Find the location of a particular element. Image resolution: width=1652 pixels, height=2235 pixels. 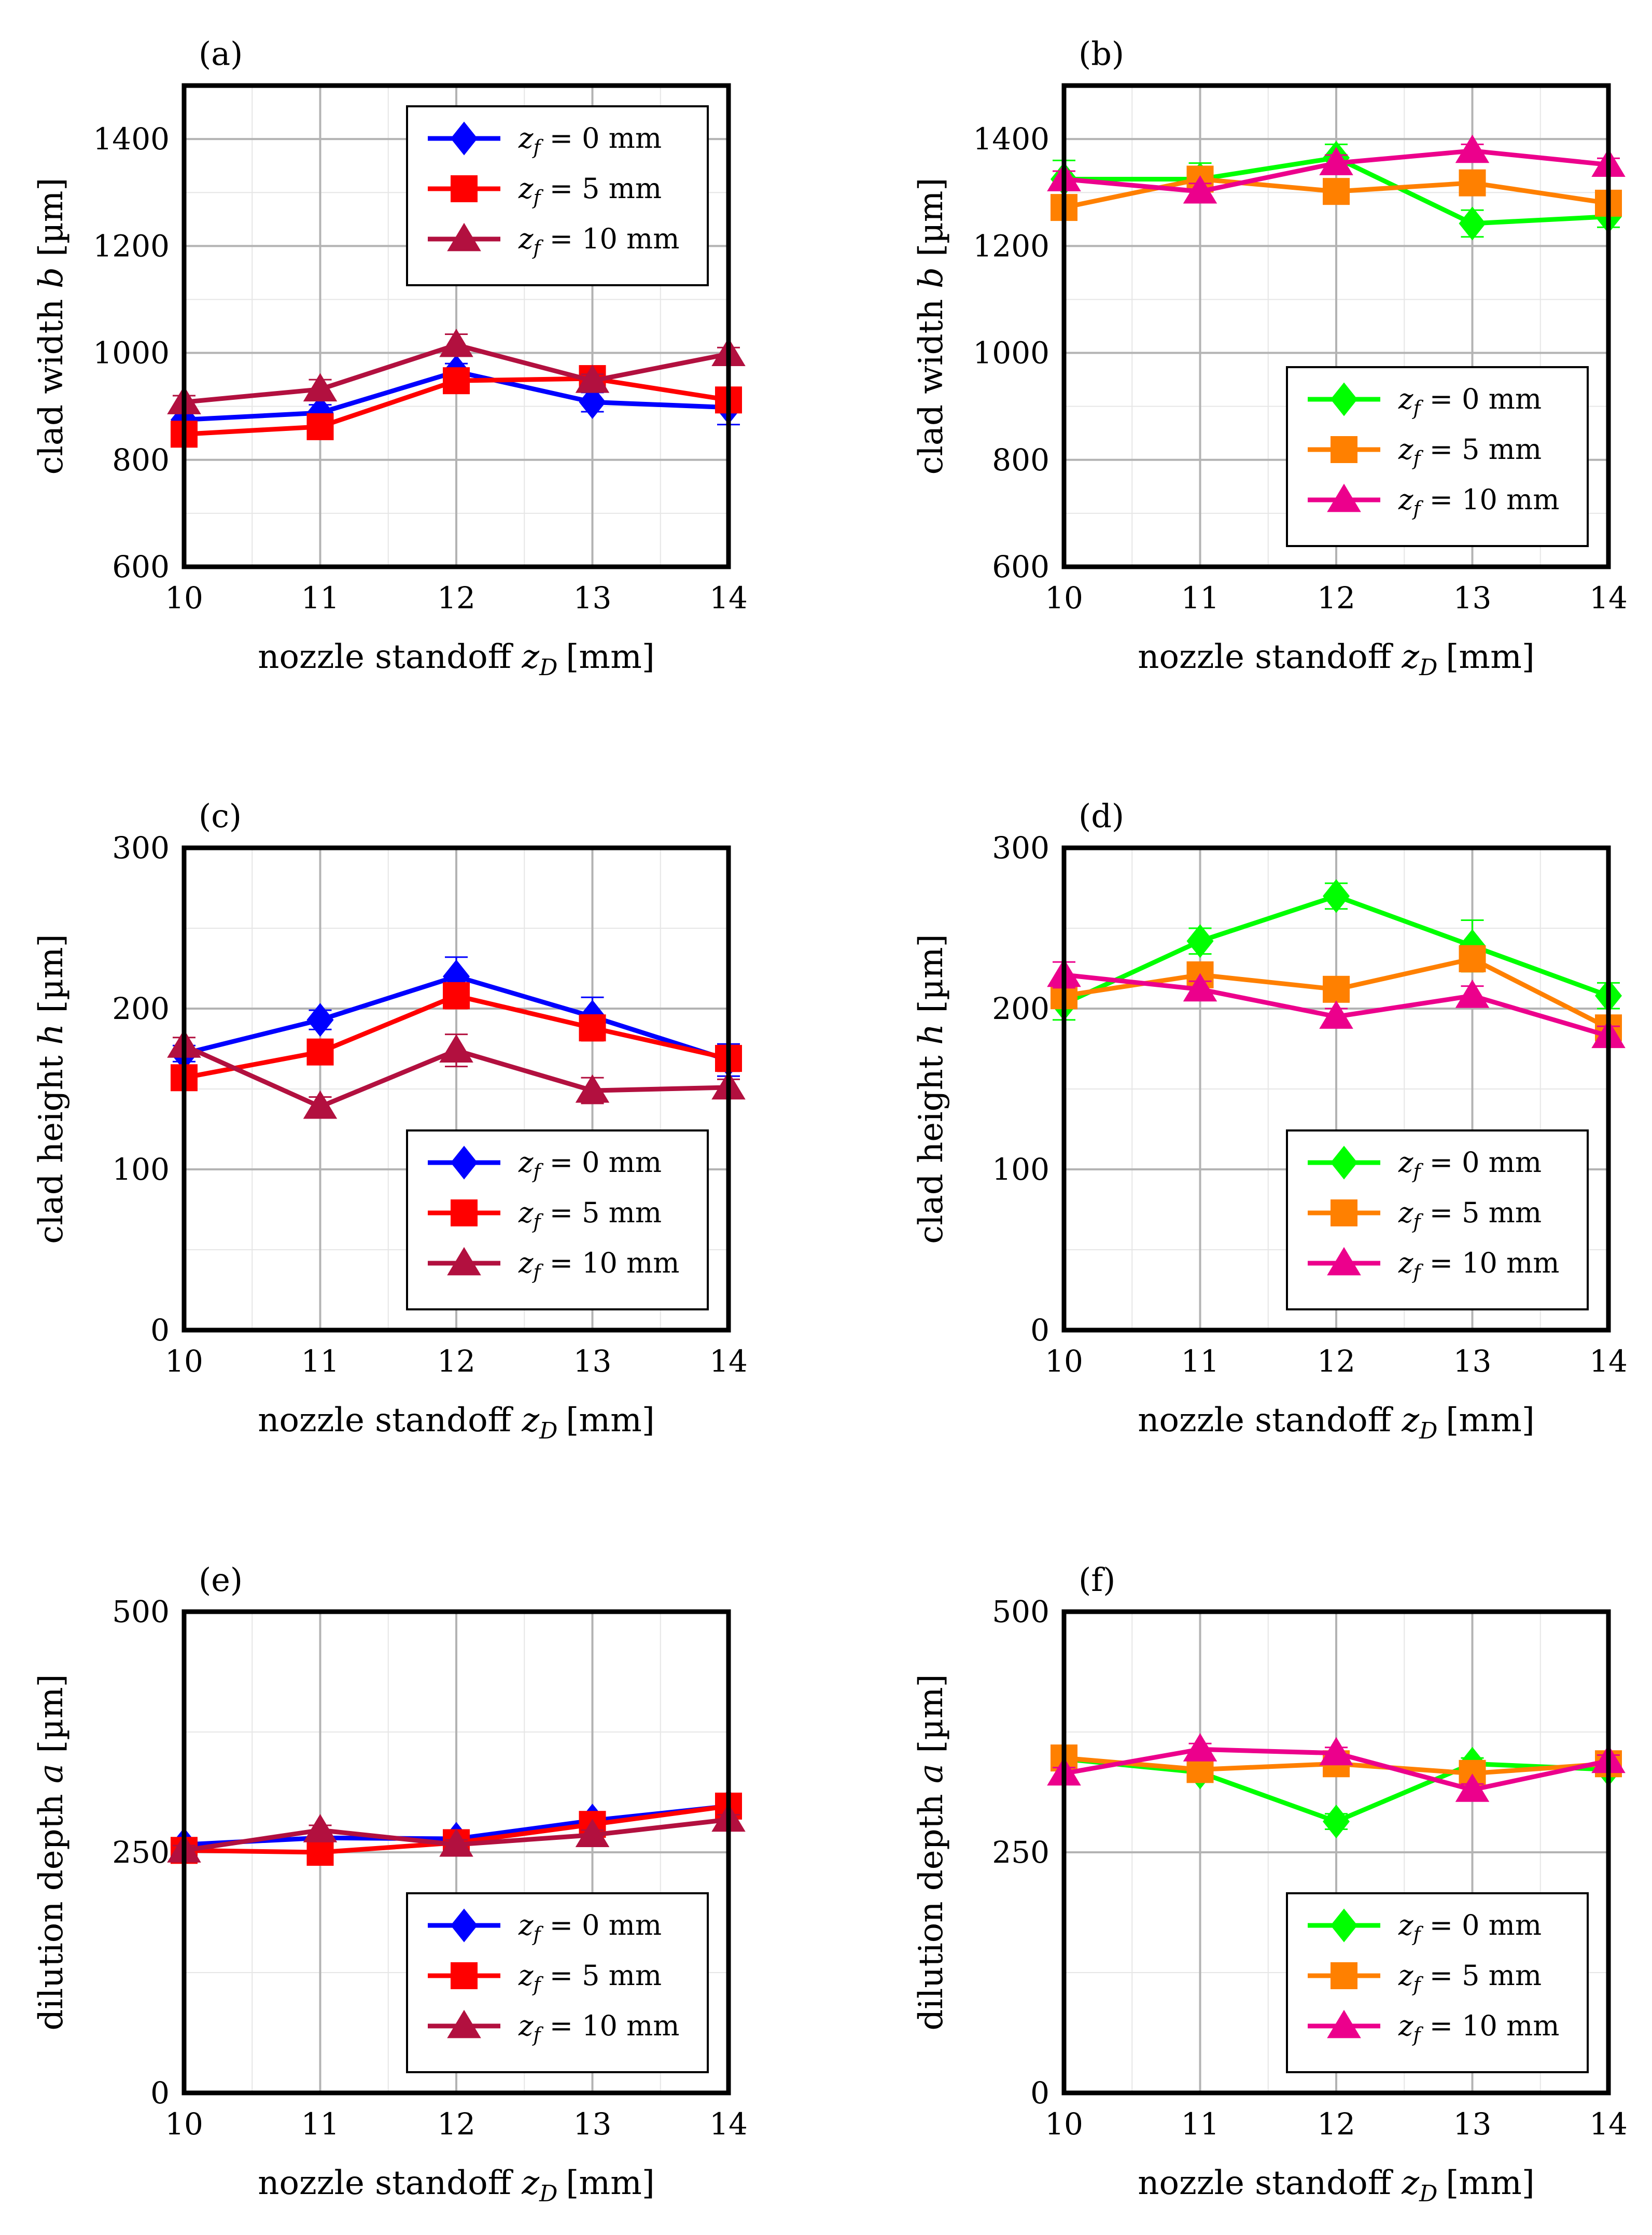

legend-val: 5 is located at coordinates (1470, 449).